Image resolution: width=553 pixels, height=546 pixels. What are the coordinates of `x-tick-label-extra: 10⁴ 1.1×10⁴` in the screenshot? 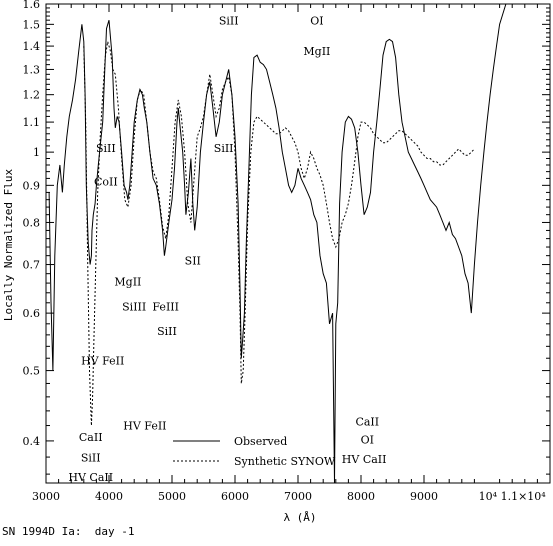 It's located at (513, 496).